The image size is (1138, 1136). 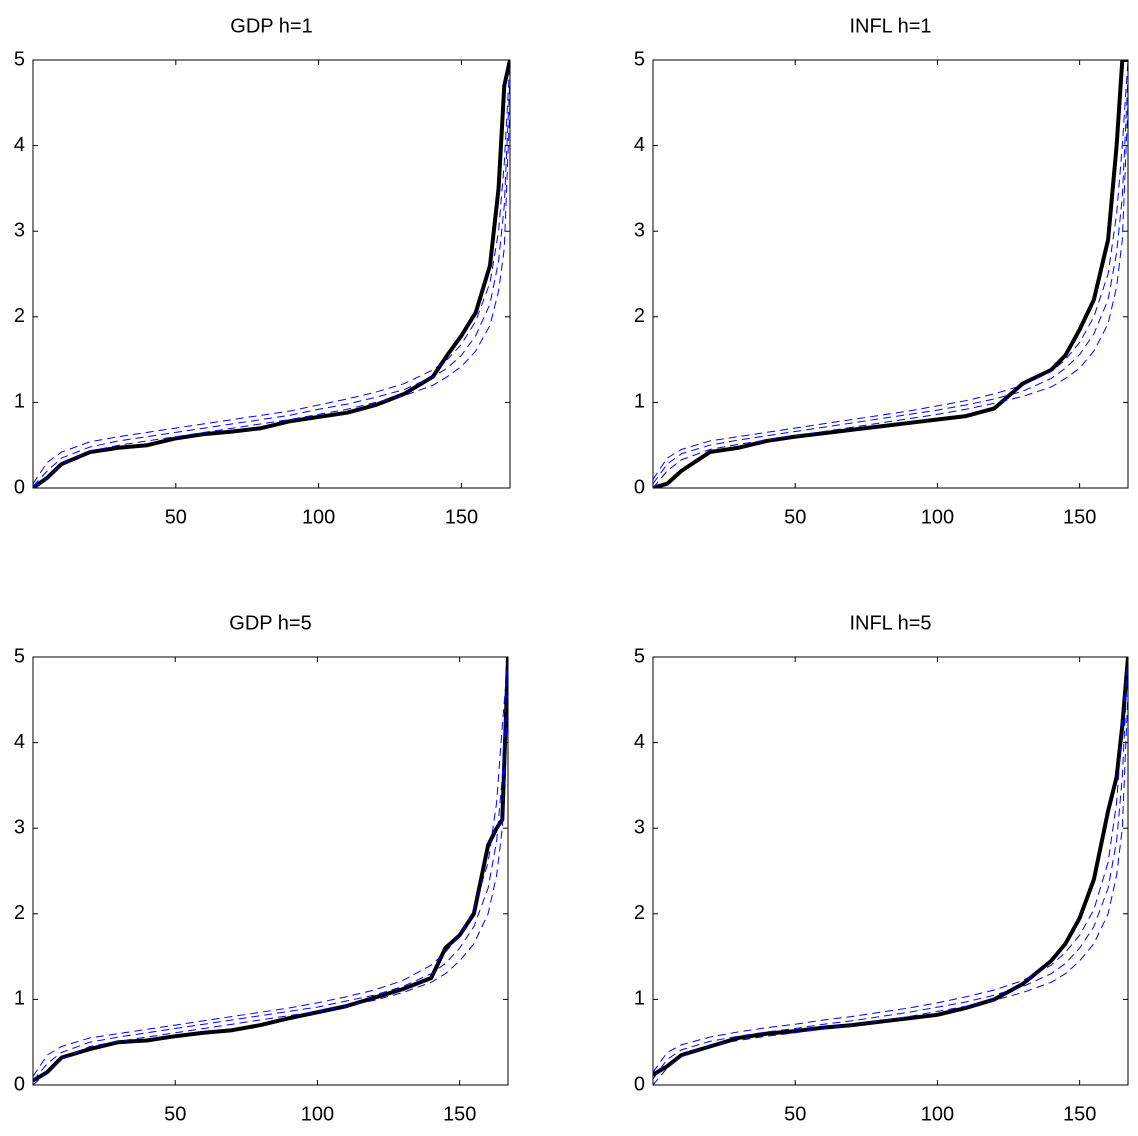 What do you see at coordinates (271, 26) in the screenshot?
I see `chart-title: GDP h=1` at bounding box center [271, 26].